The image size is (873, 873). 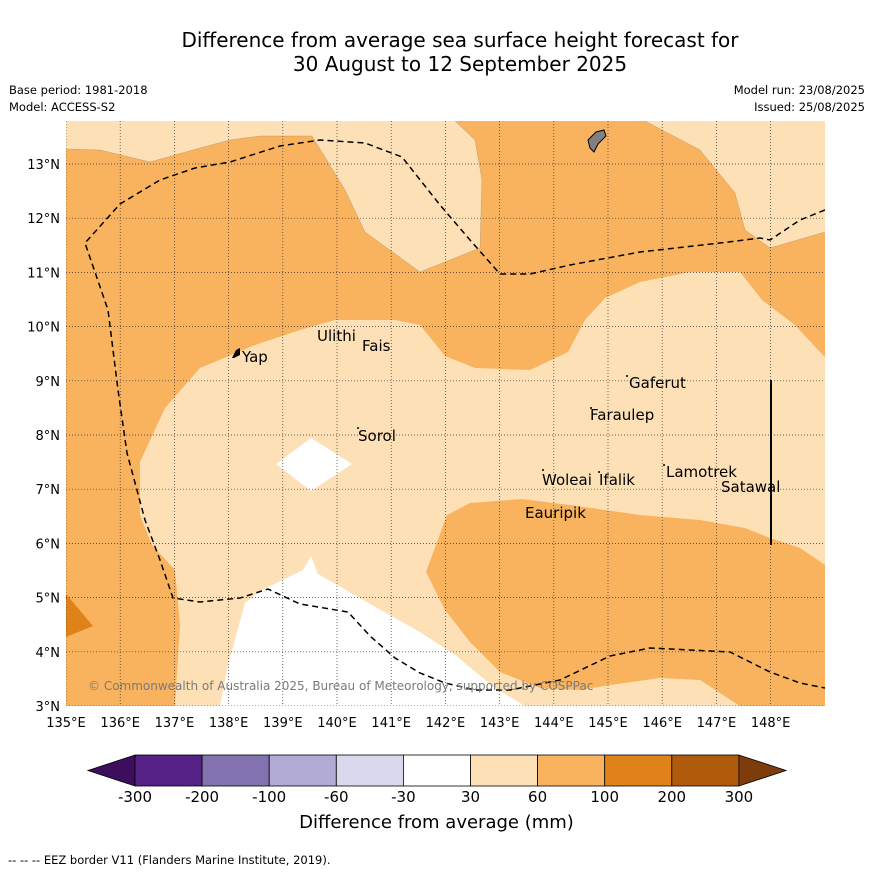 I want to click on base-period: Base period: 1981-2018, so click(x=78, y=90).